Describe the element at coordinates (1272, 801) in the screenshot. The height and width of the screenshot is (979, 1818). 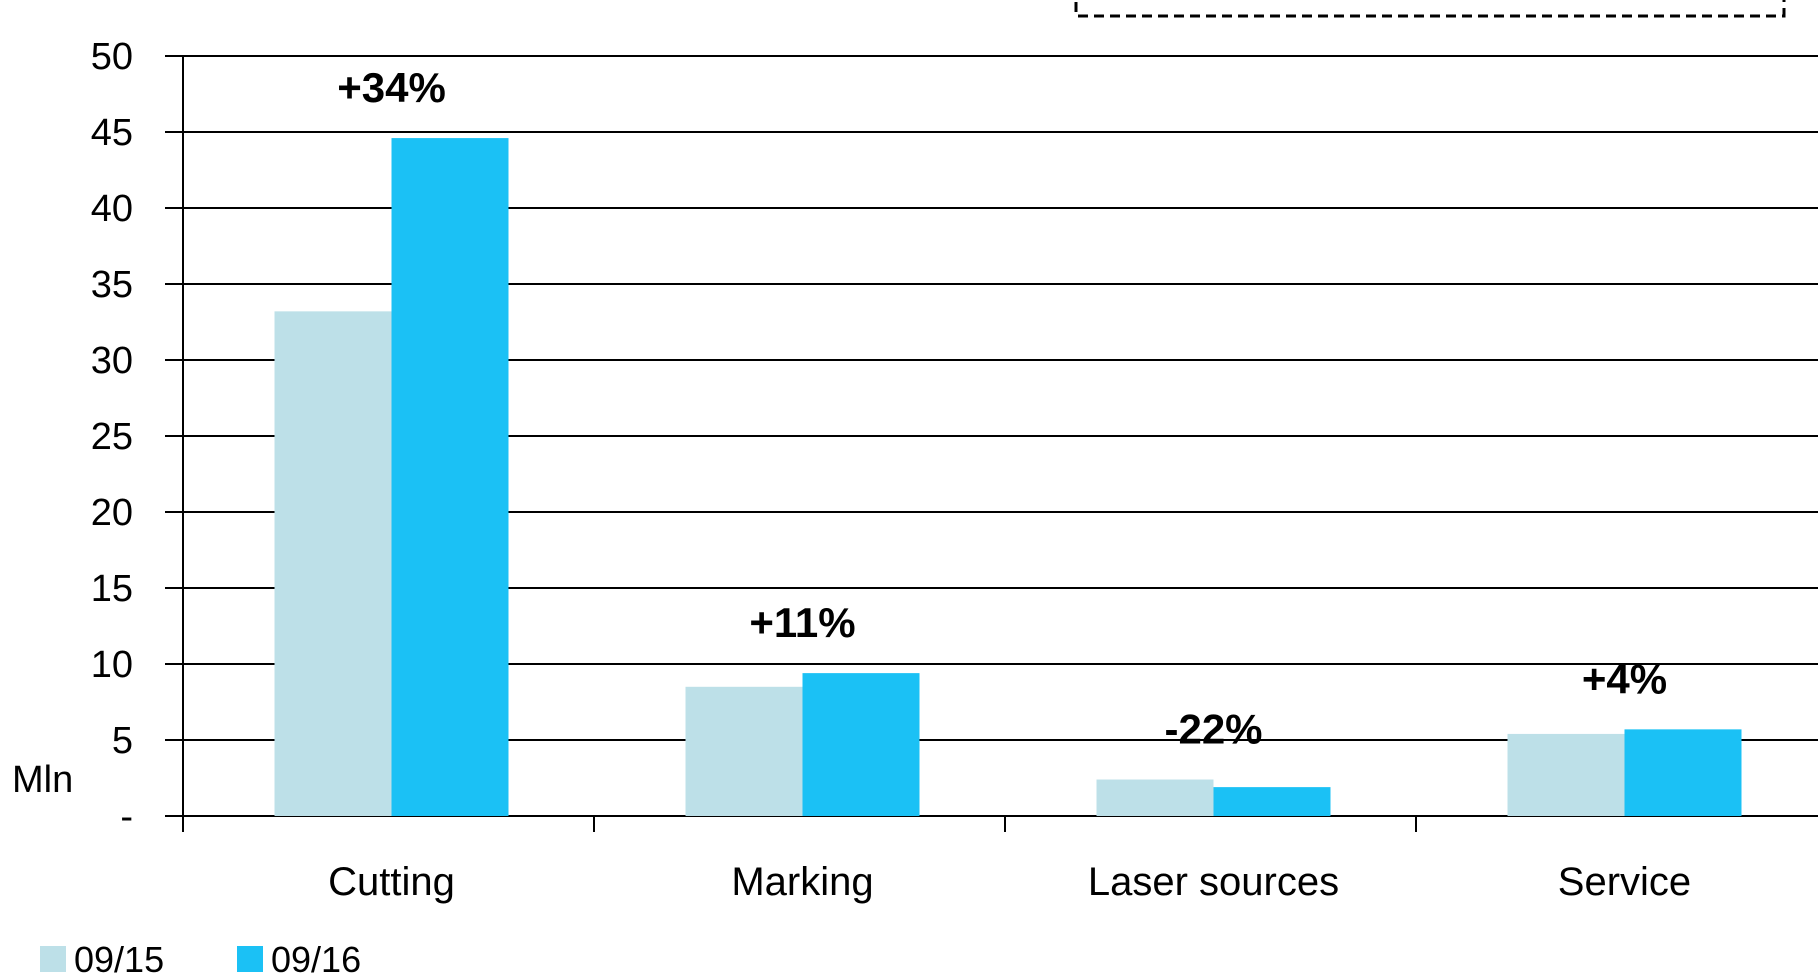
I see `bar-09-16-laser-sources` at that location.